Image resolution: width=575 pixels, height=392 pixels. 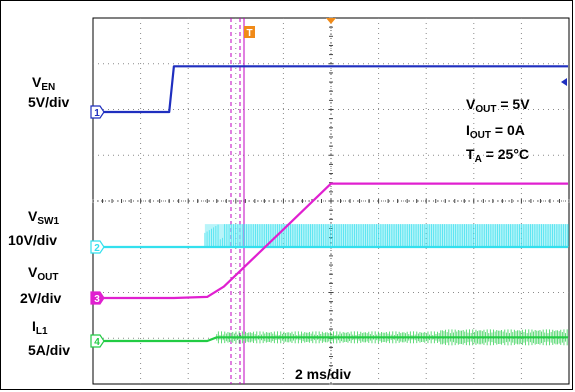 What do you see at coordinates (49, 102) in the screenshot?
I see `ven-scale: 5V/div` at bounding box center [49, 102].